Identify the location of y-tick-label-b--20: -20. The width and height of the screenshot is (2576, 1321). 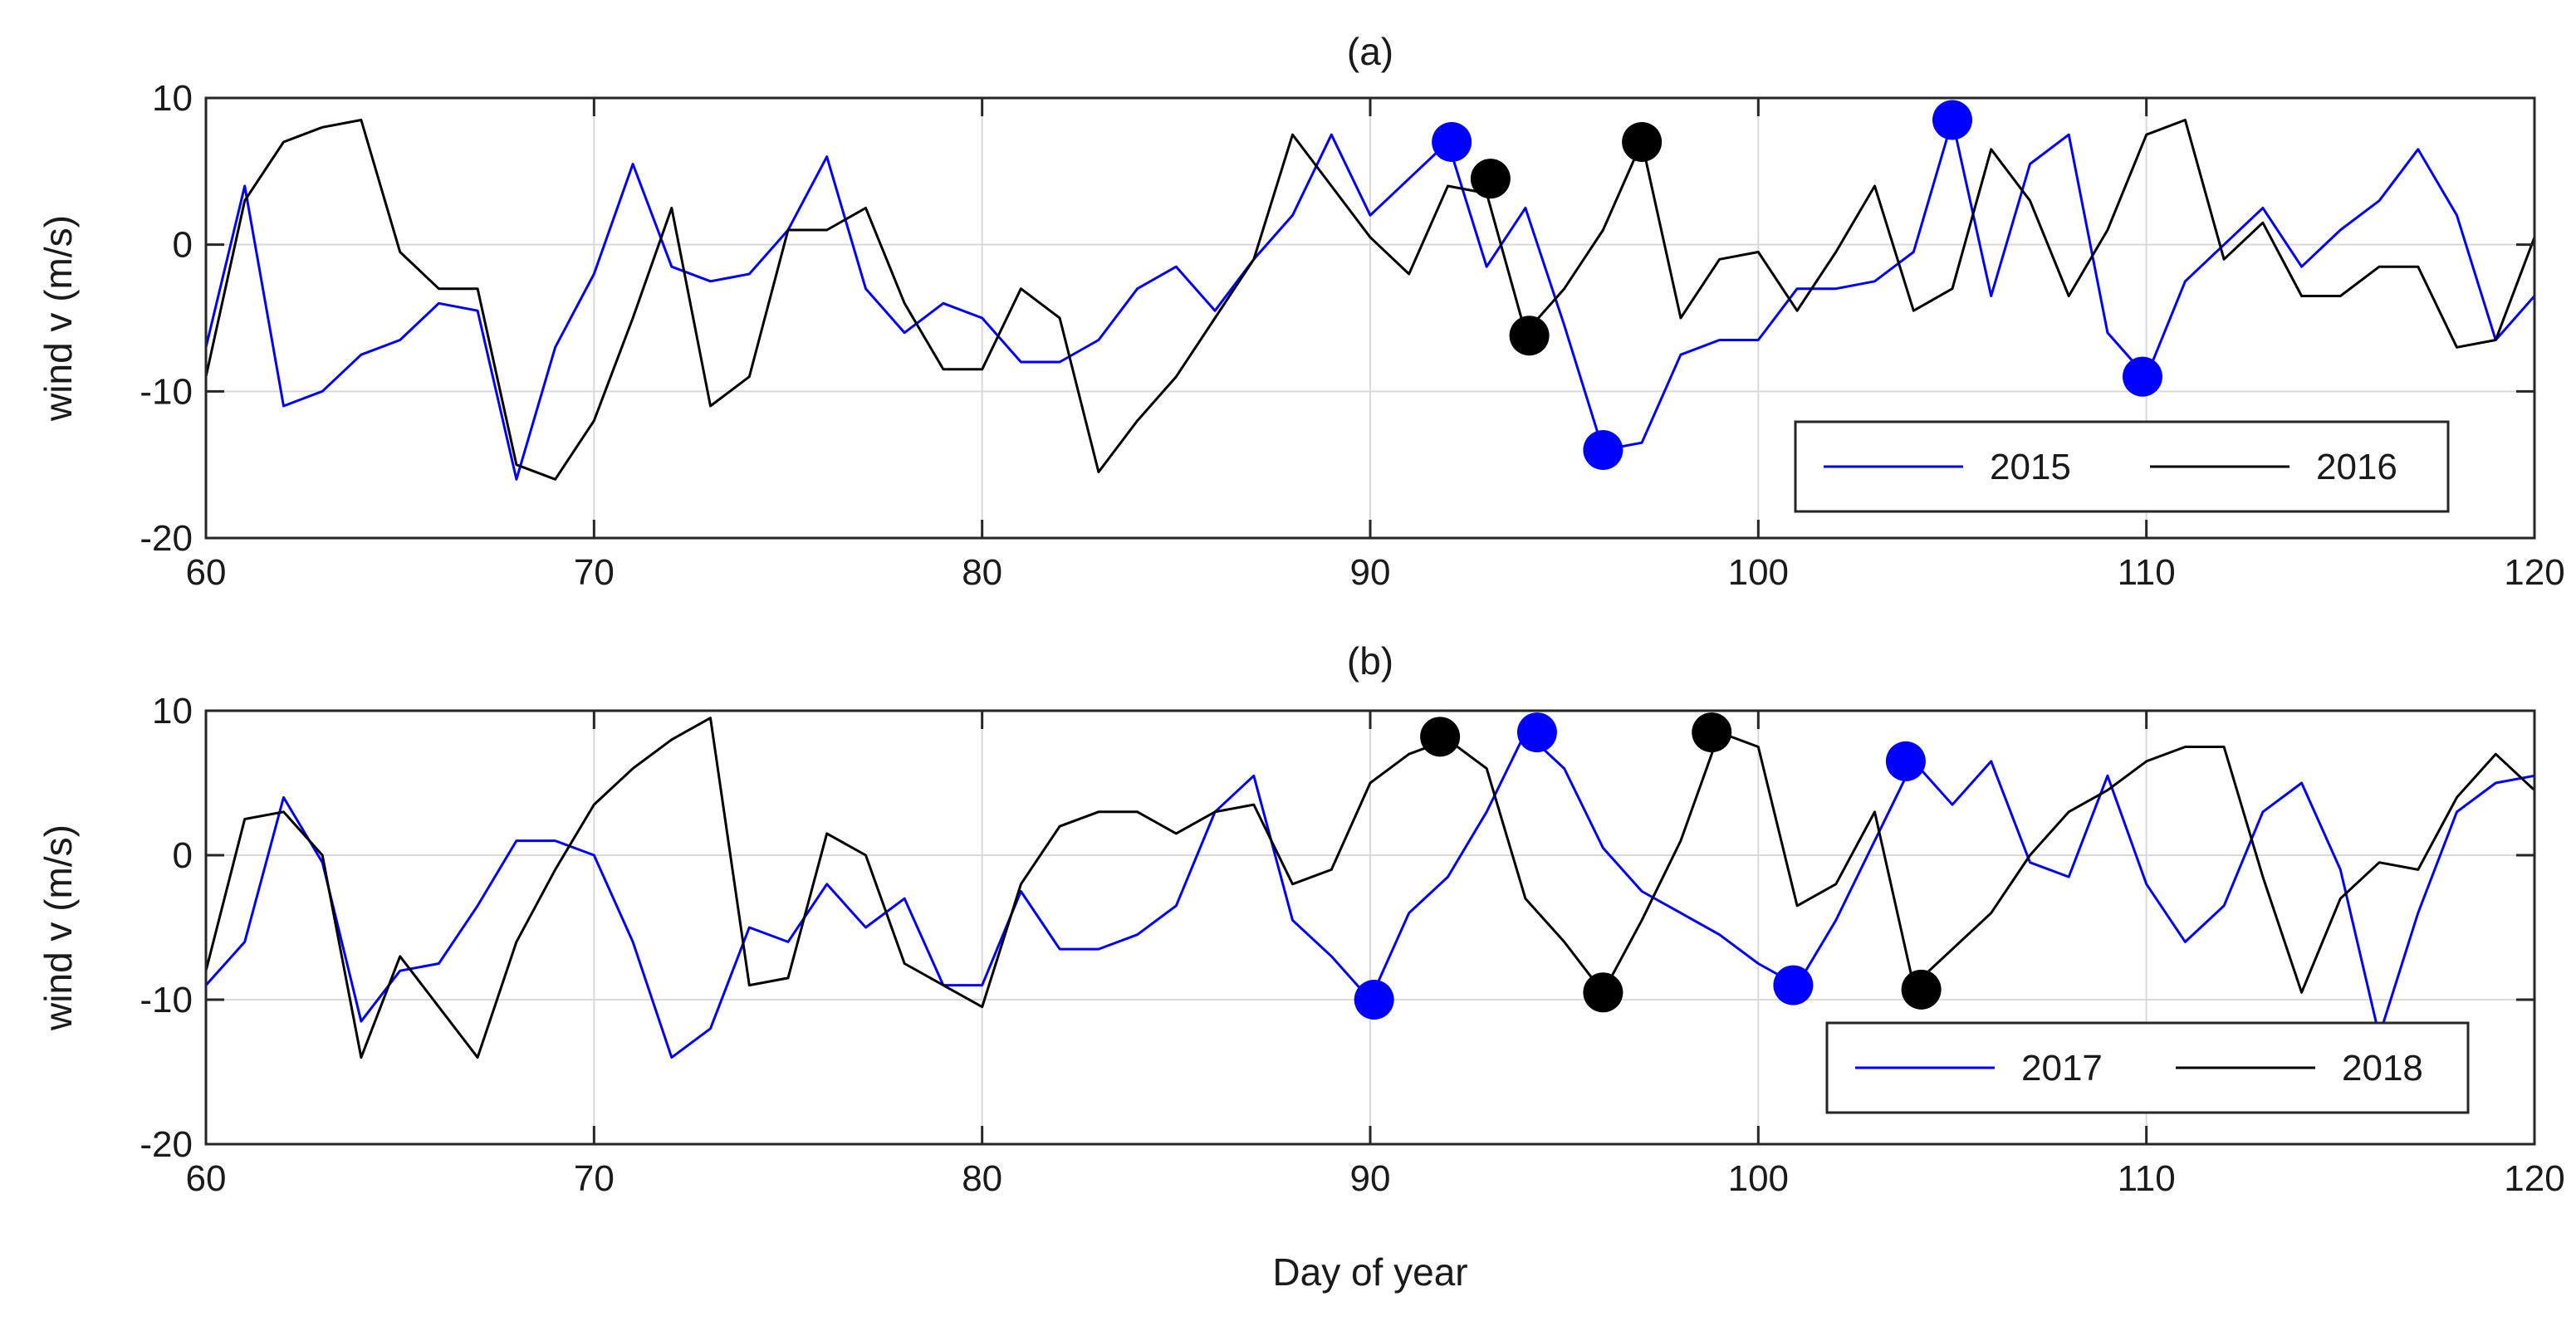
(166, 1144).